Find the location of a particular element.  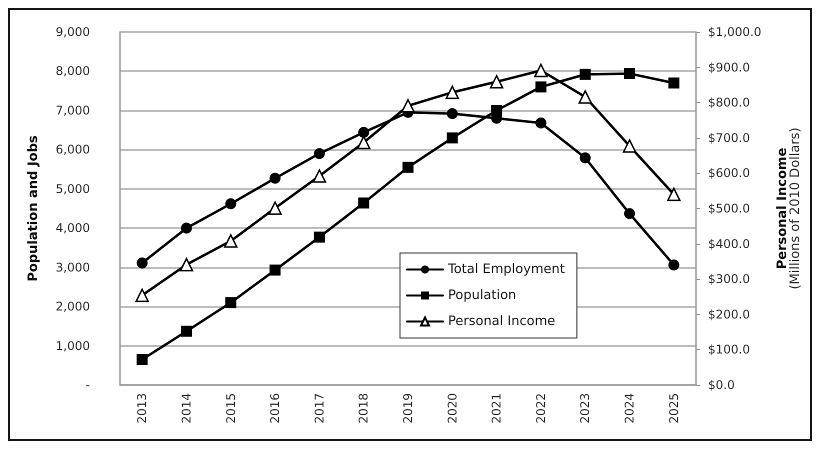

y-tick-label: 7,000 is located at coordinates (73, 110).